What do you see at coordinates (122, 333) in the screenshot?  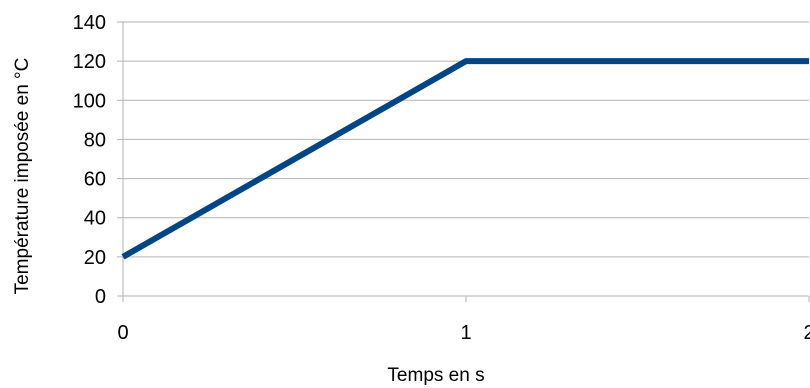 I see `x-tick-label: 0` at bounding box center [122, 333].